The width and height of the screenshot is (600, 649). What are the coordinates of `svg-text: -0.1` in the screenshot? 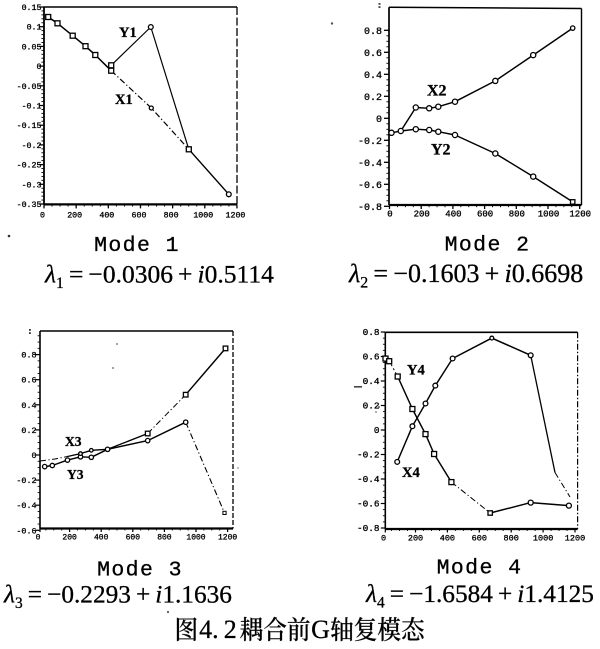 It's located at (32, 107).